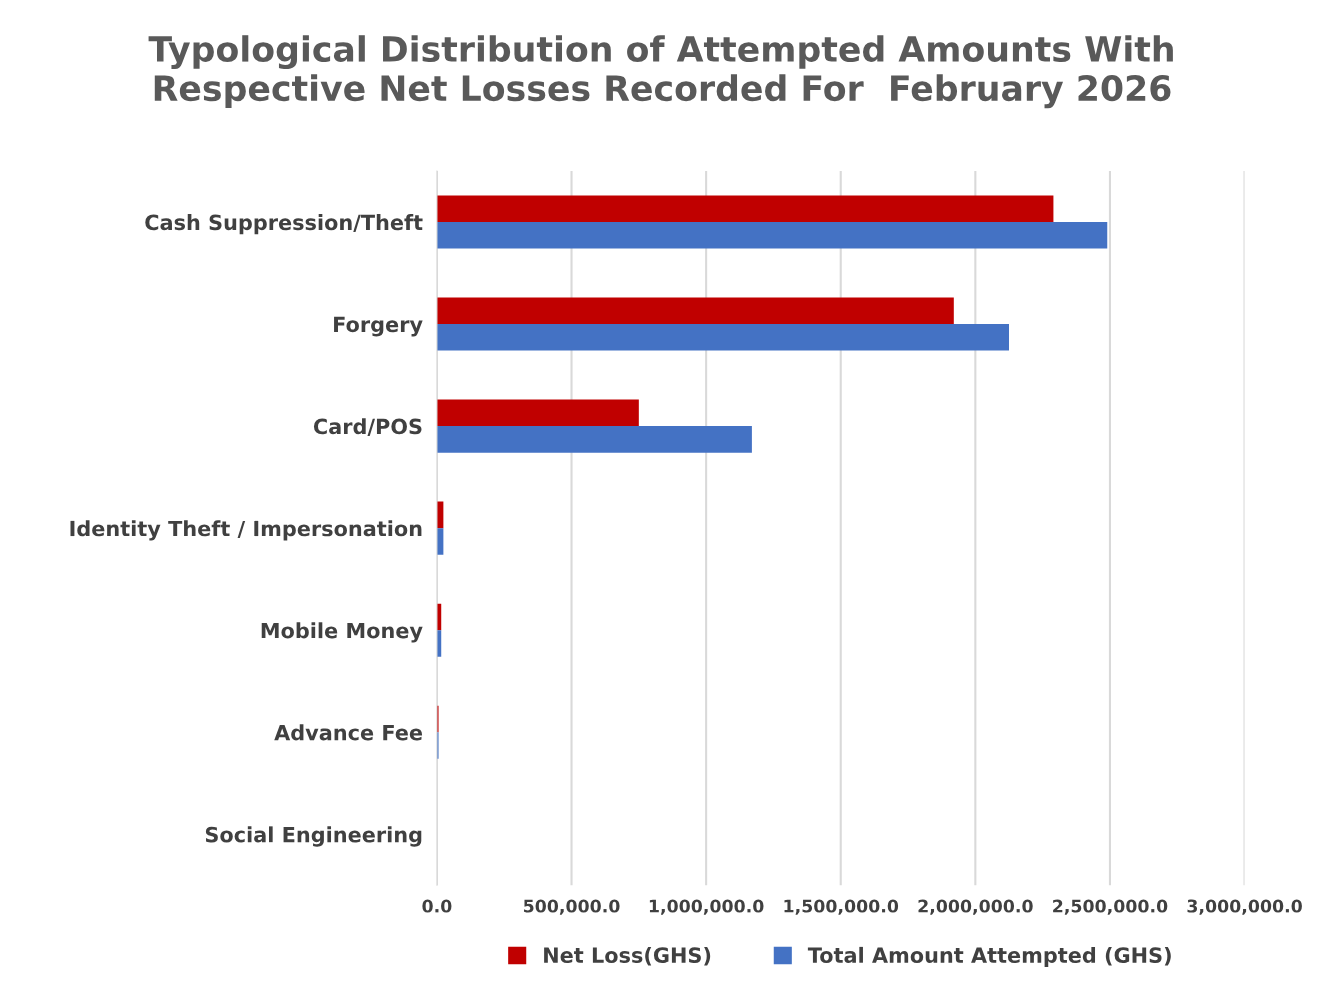 The width and height of the screenshot is (1324, 1006). What do you see at coordinates (284, 224) in the screenshot?
I see `y-tick-label: Cash Suppression/Theft` at bounding box center [284, 224].